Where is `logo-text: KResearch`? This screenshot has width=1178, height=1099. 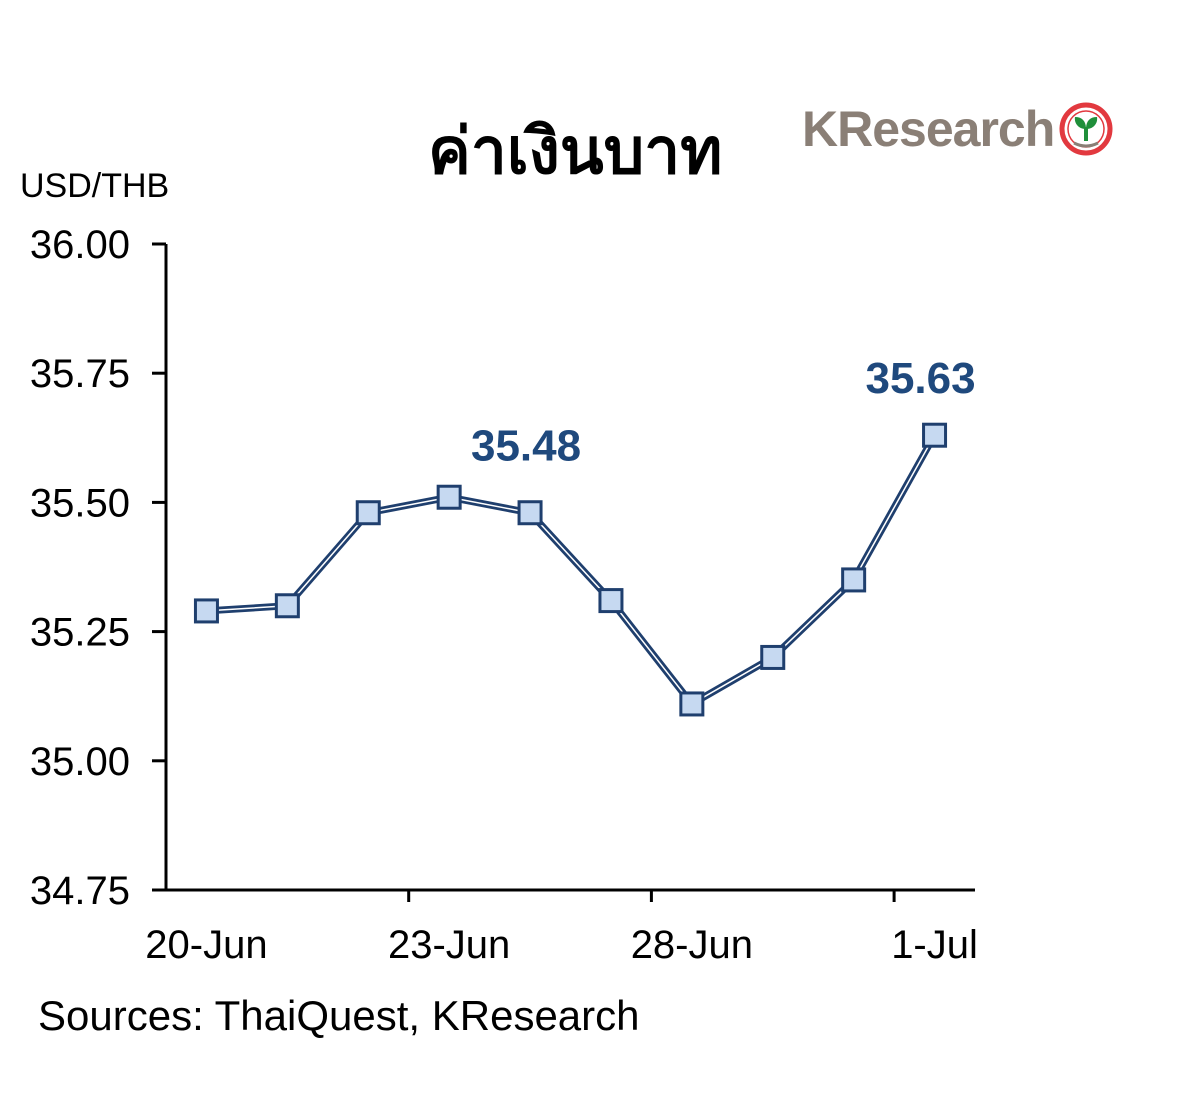 logo-text: KResearch is located at coordinates (928, 129).